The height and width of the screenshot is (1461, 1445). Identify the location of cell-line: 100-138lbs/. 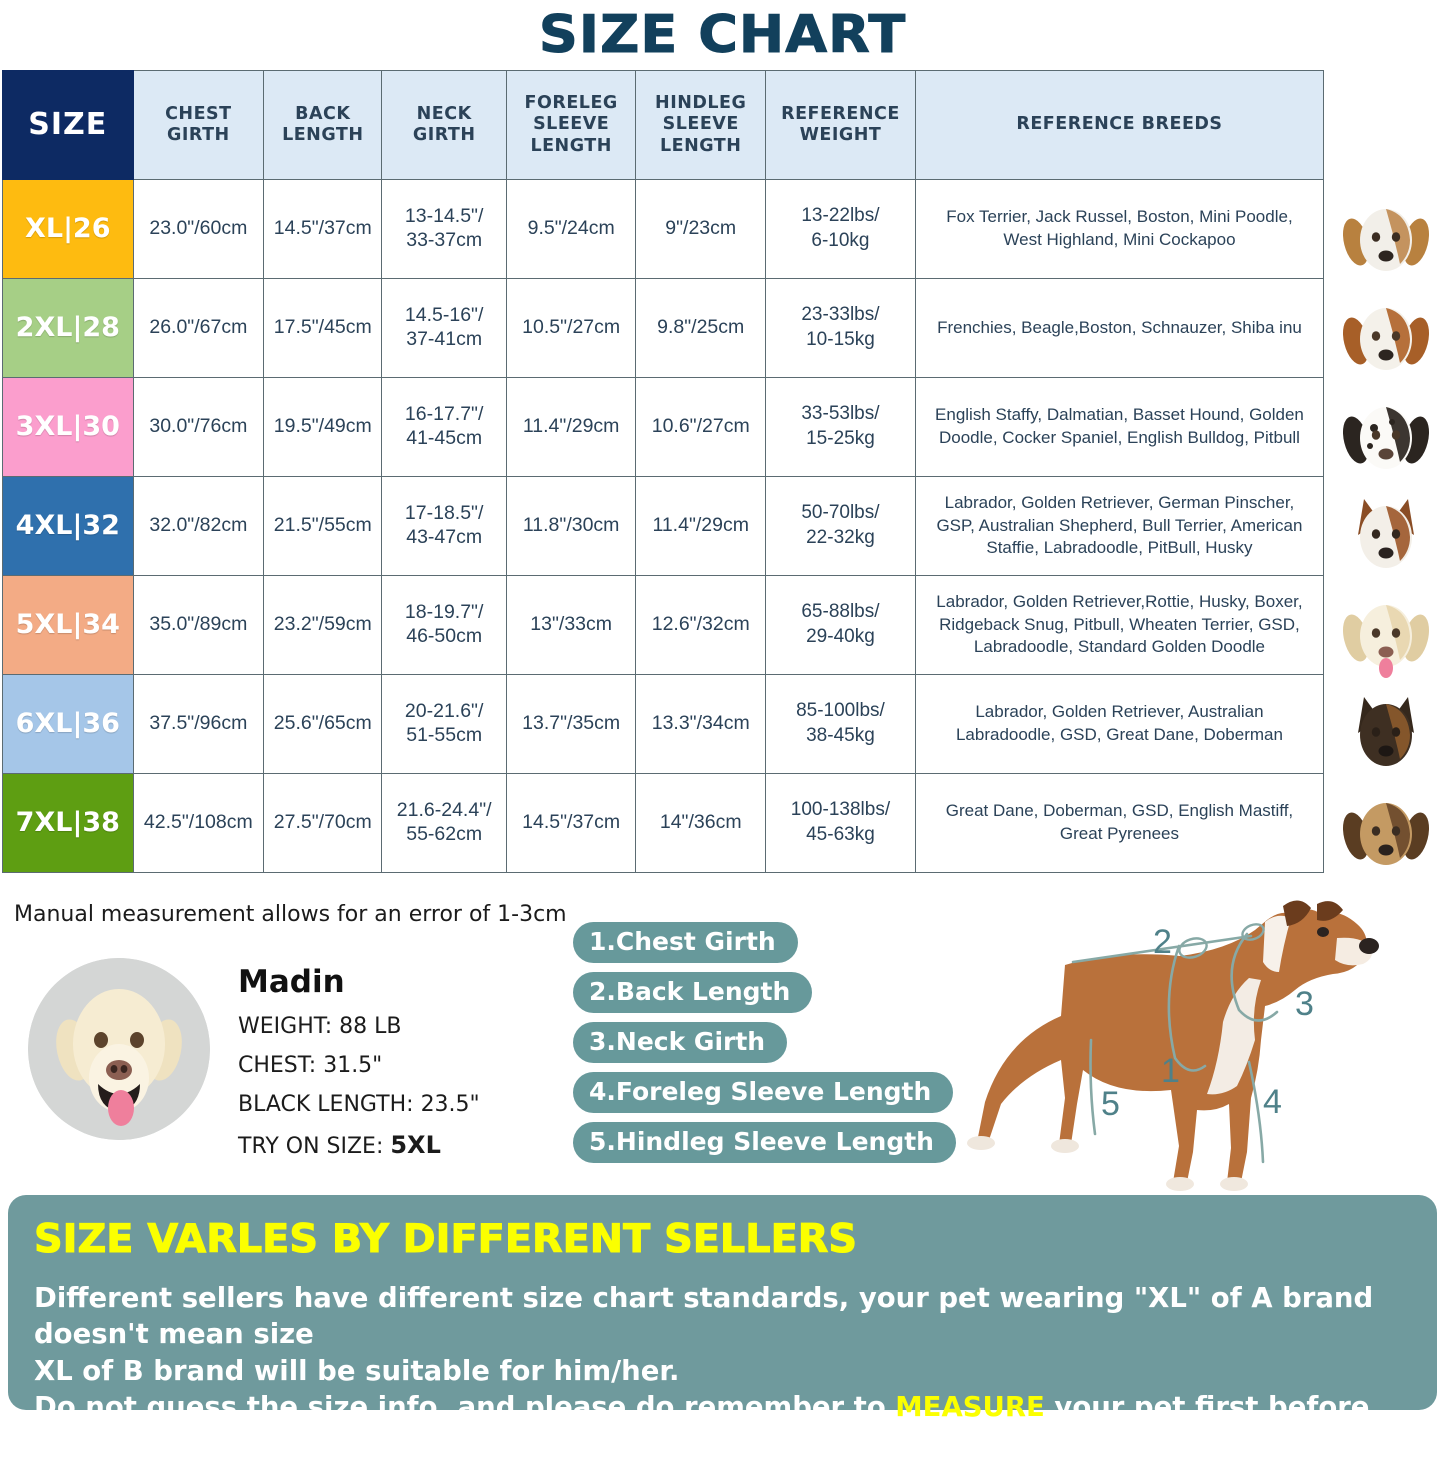
(840, 810).